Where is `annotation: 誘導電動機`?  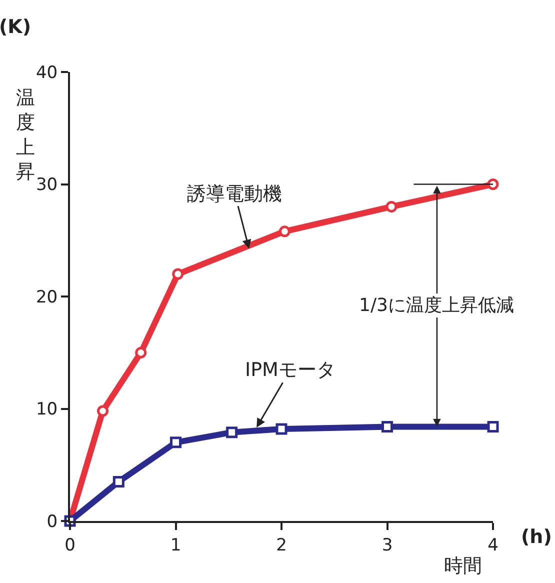
annotation: 誘導電動機 is located at coordinates (234, 194).